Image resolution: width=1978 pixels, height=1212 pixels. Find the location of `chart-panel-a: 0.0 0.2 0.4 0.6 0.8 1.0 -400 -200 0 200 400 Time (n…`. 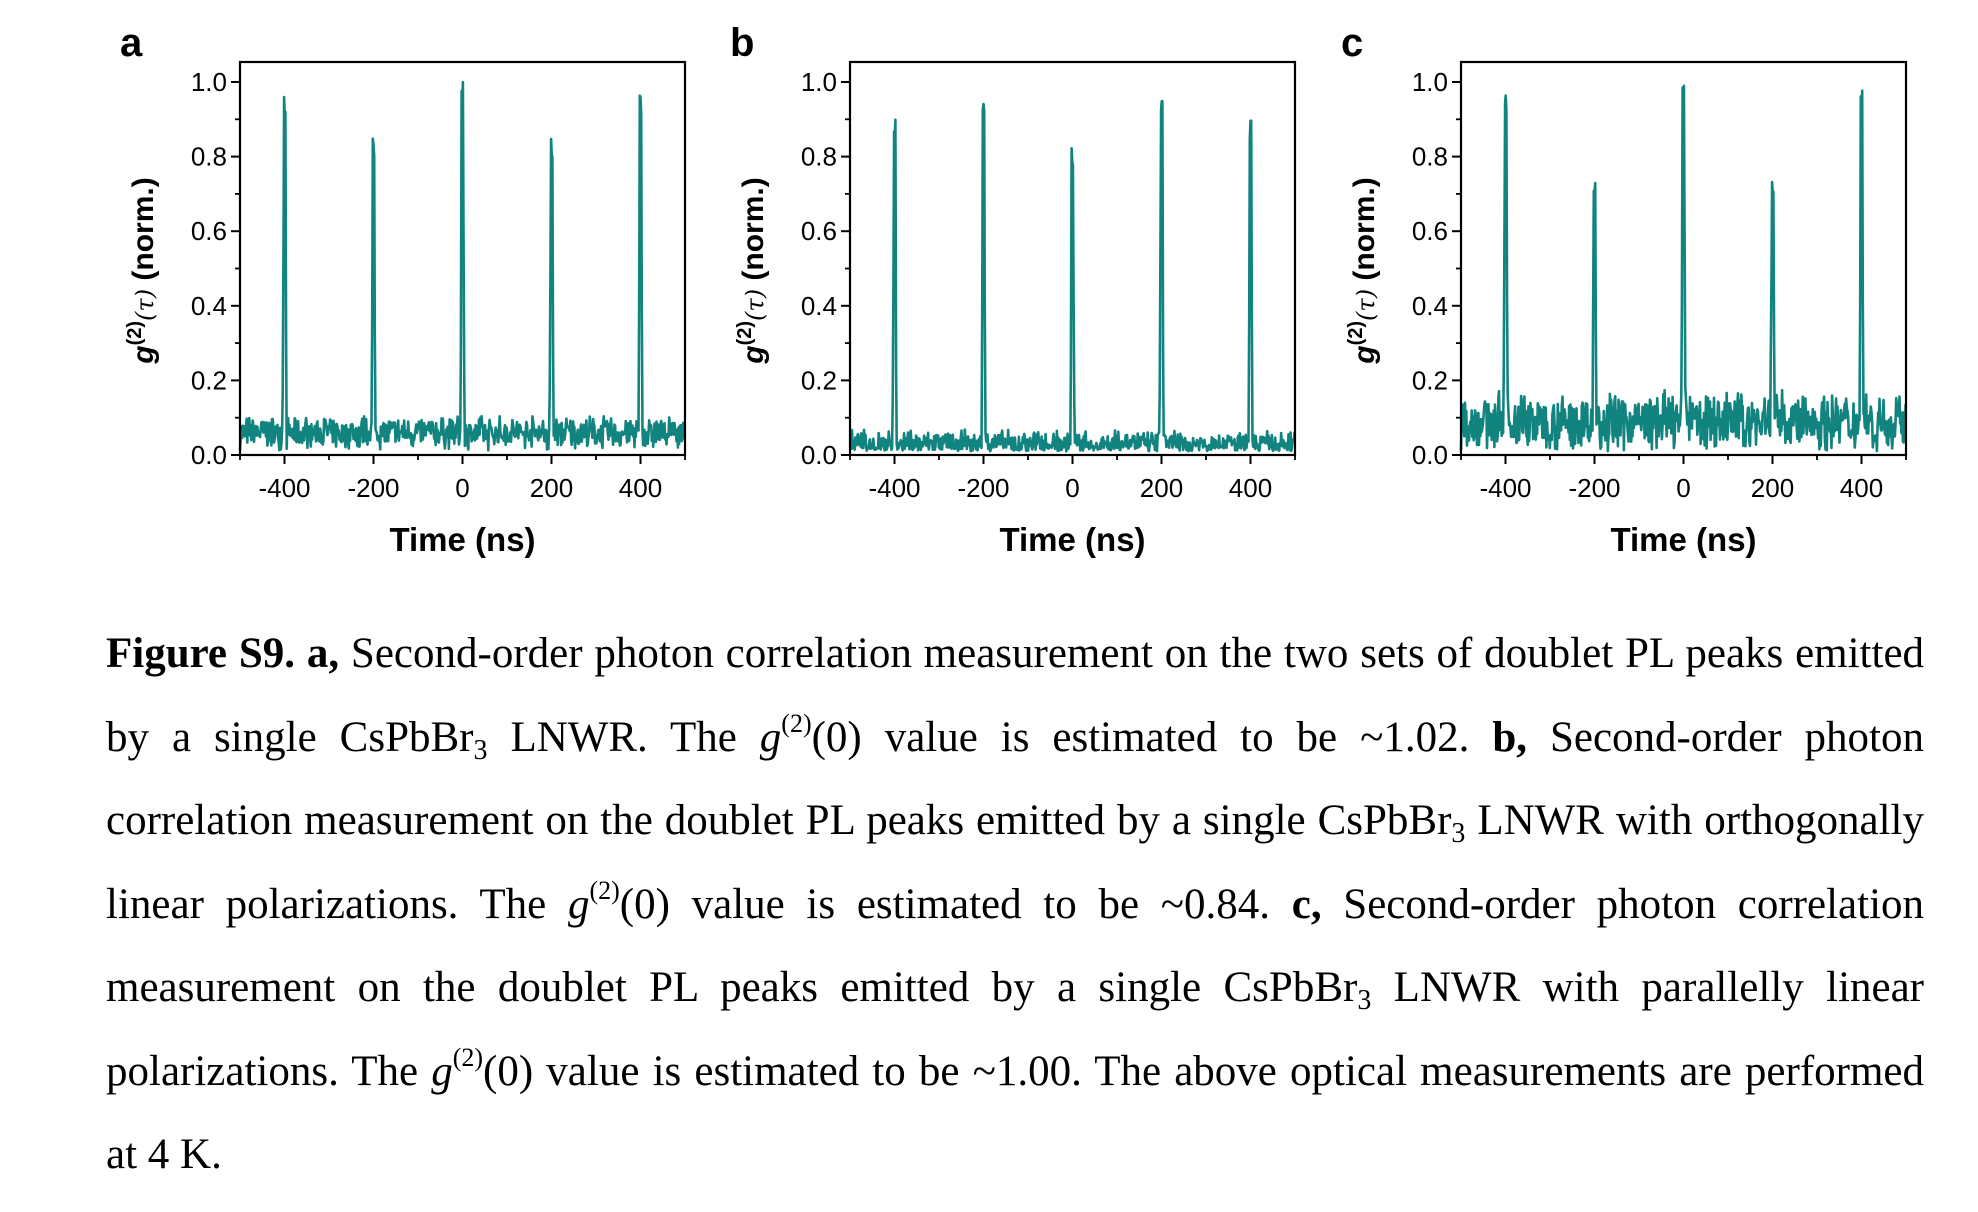

chart-panel-a: 0.0 0.2 0.4 0.6 0.8 1.0 -400 -200 0 200 400 Time (n… is located at coordinates (403, 289).